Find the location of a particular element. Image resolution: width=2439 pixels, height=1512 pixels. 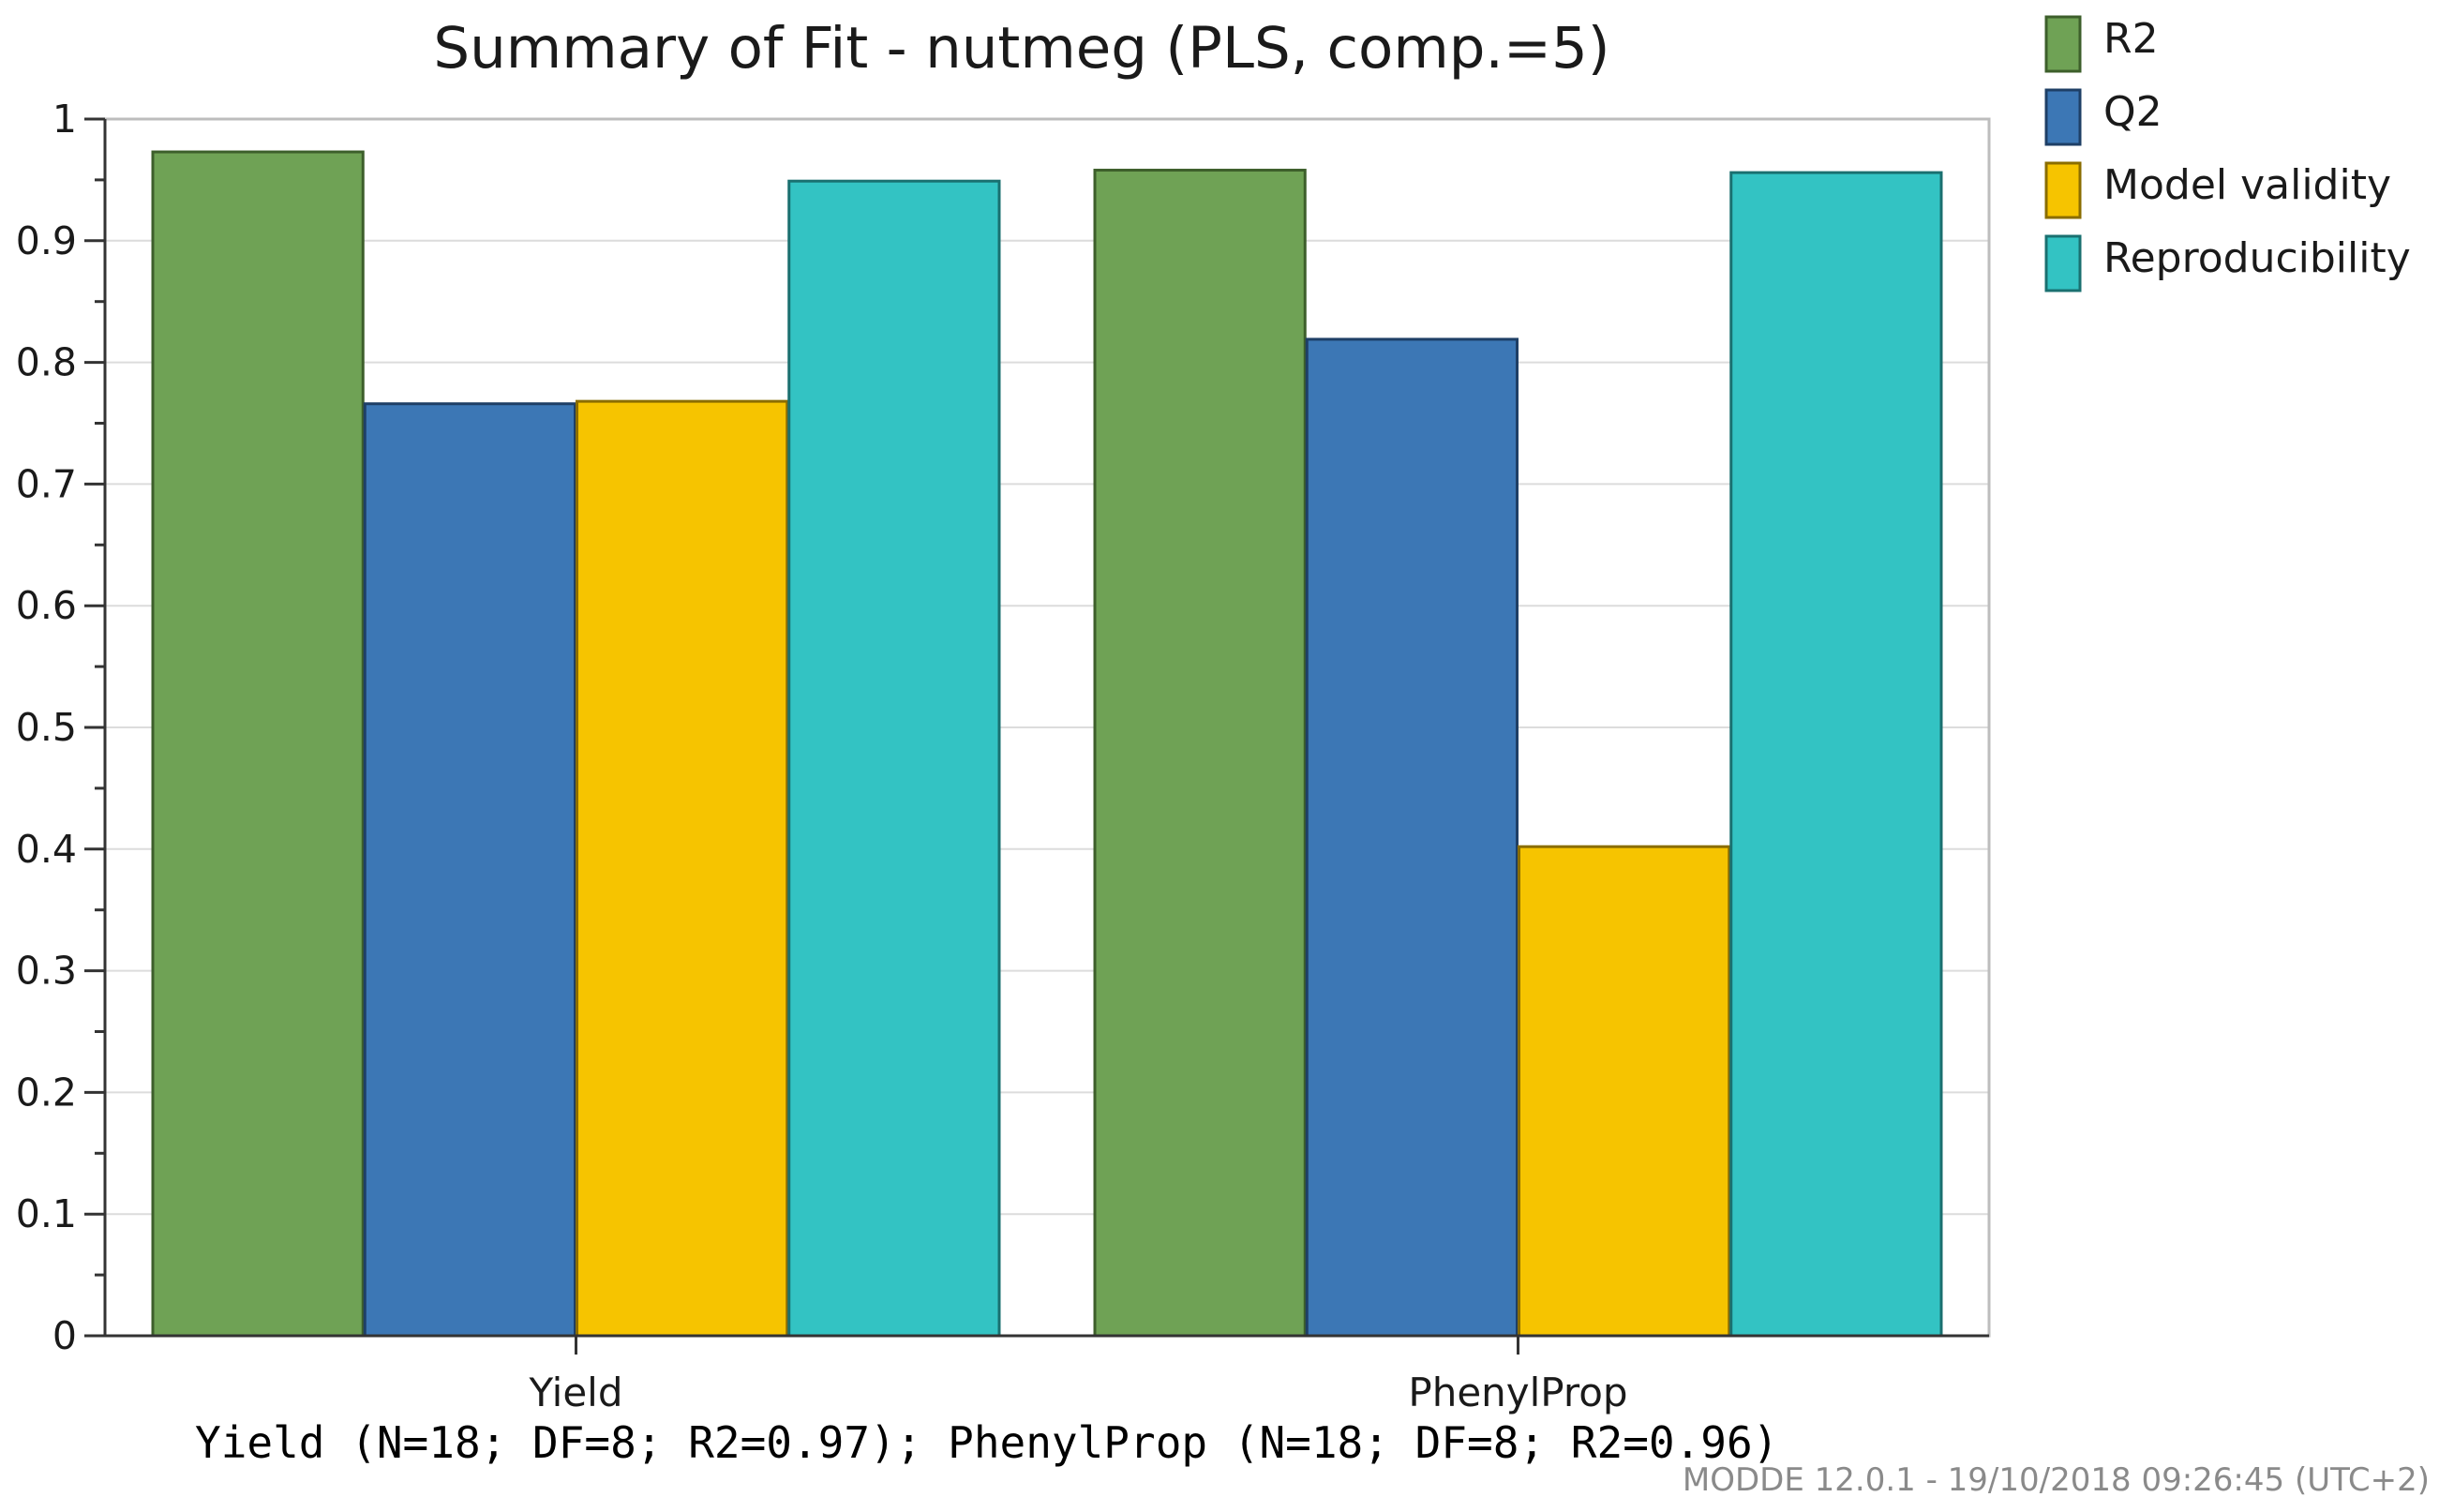

chart-title: Summary of Fit - nutmeg (PLS, comp.=5) is located at coordinates (1021, 48).